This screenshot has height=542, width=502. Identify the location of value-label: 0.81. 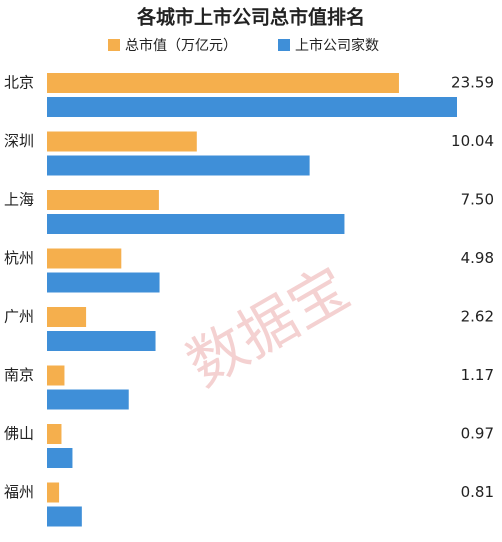
(477, 492).